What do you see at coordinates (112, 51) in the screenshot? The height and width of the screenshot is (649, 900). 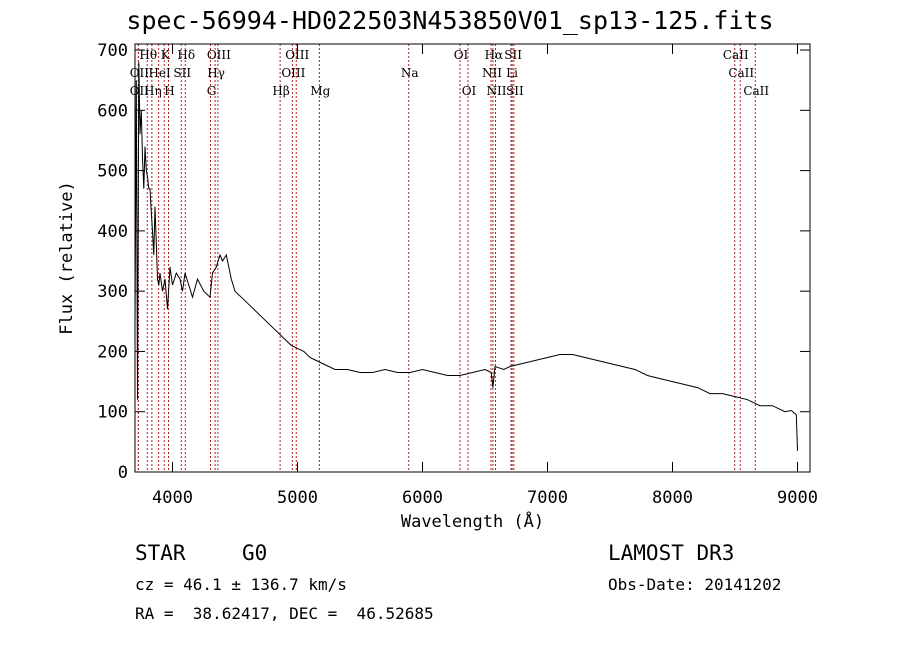 I see `y-tick-label: 700` at bounding box center [112, 51].